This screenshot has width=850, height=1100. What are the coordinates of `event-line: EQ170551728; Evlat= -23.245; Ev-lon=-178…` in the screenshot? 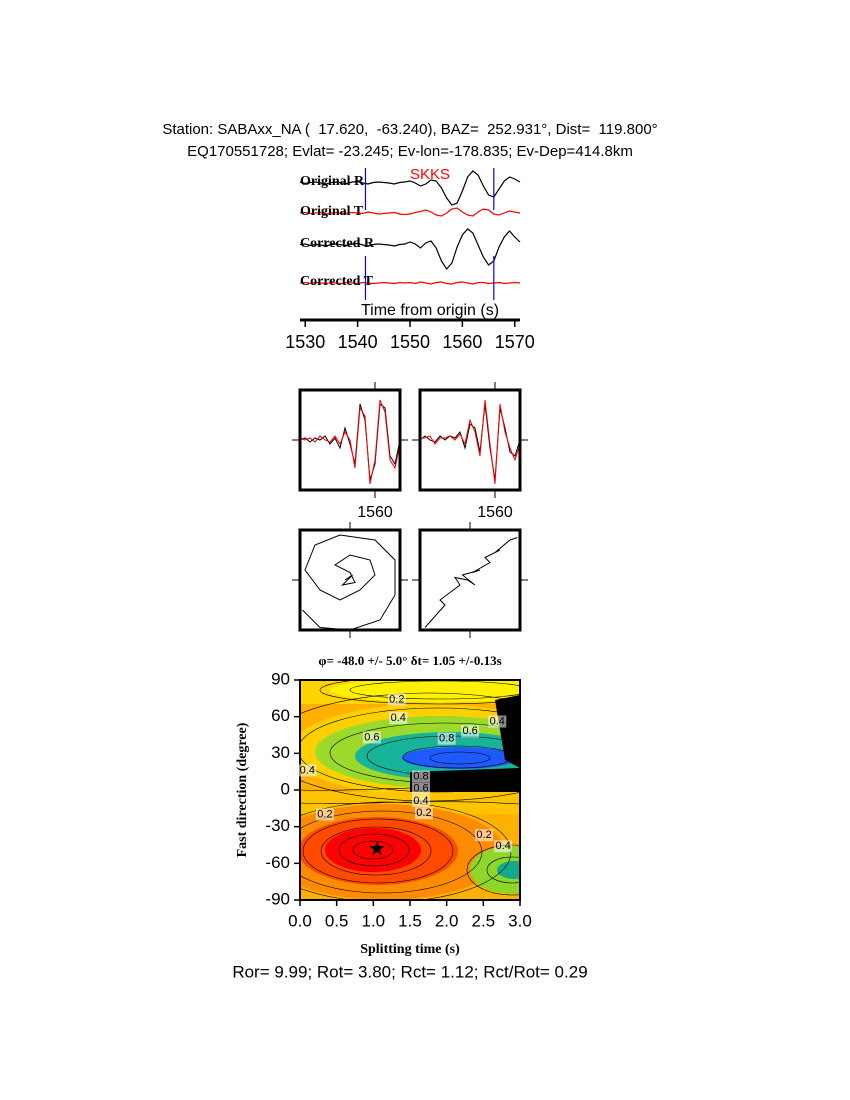 It's located at (410, 151).